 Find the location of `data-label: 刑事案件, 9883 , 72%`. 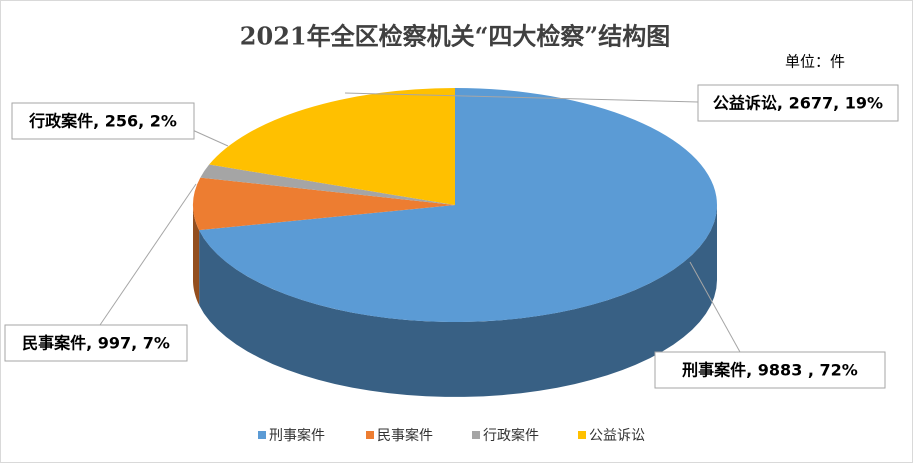

data-label: 刑事案件, 9883 , 72% is located at coordinates (770, 370).